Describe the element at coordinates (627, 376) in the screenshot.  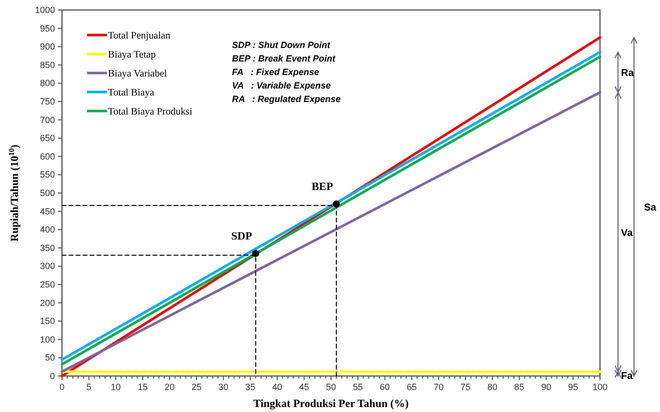
I see `text: Fa` at that location.